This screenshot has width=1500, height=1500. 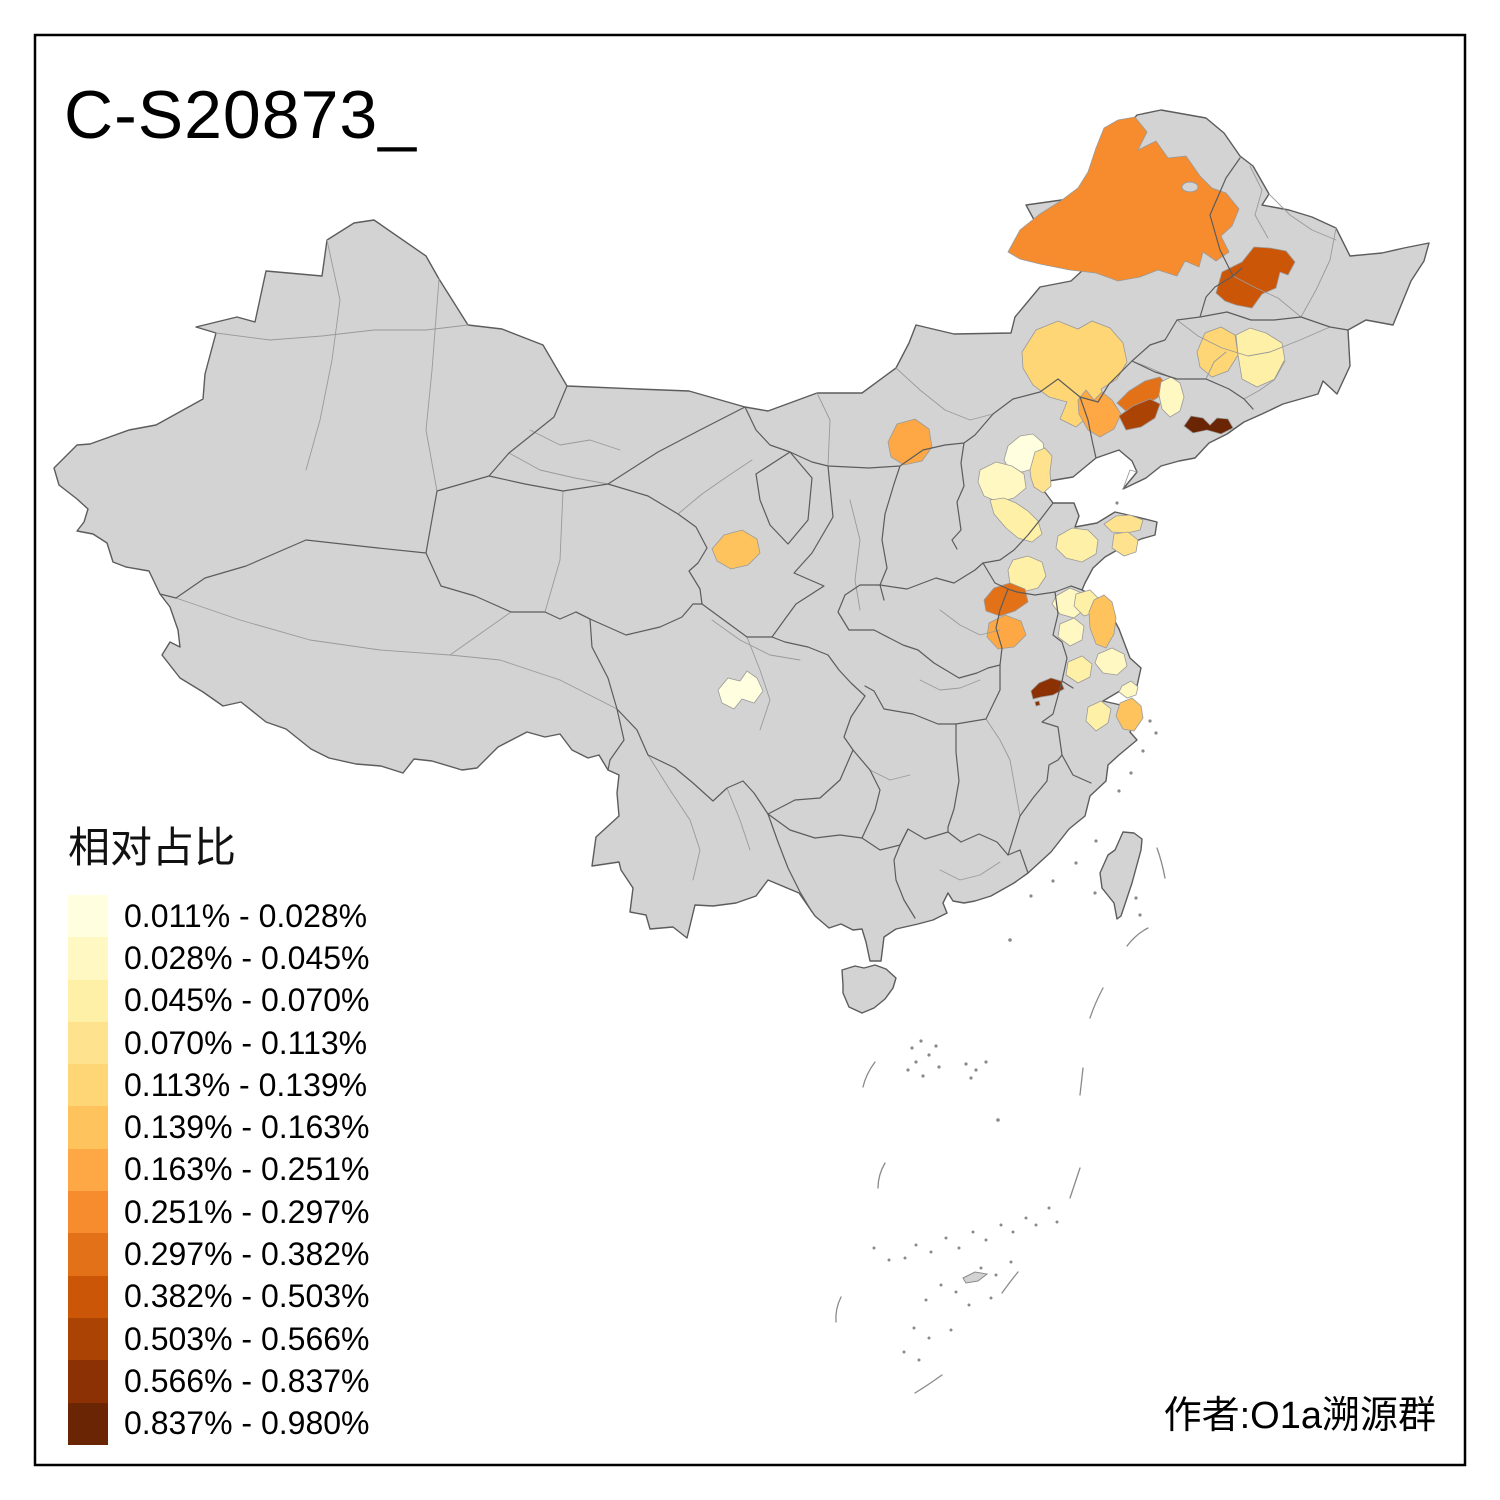 I want to click on legend-row-8: 0.251% - 0.297%, so click(x=219, y=1212).